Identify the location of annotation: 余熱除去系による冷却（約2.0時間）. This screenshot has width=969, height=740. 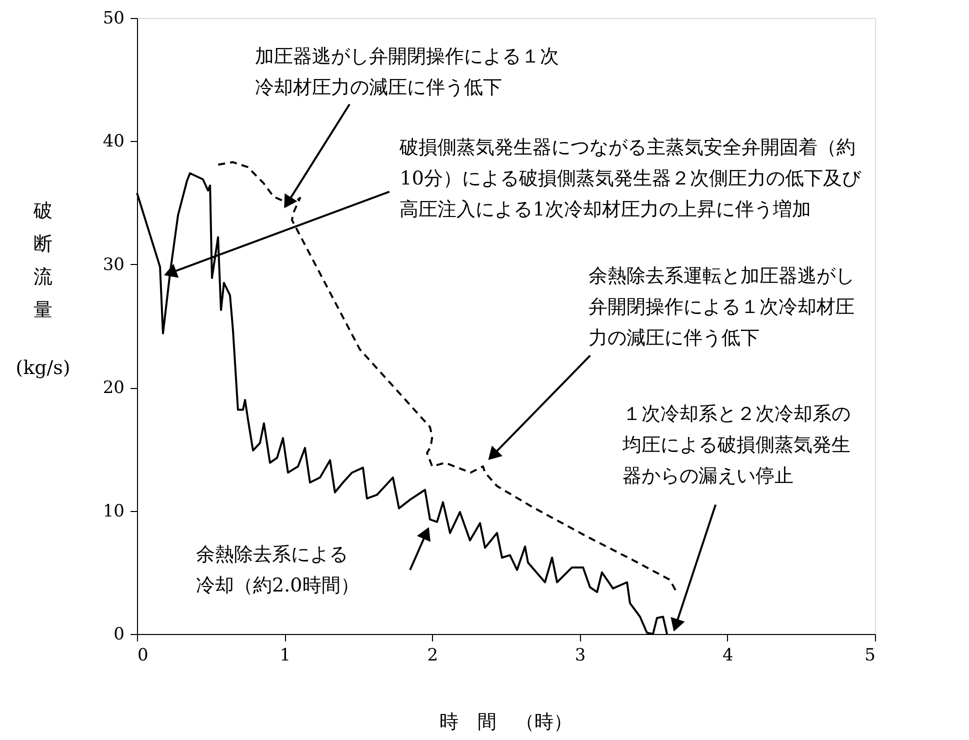
(278, 569).